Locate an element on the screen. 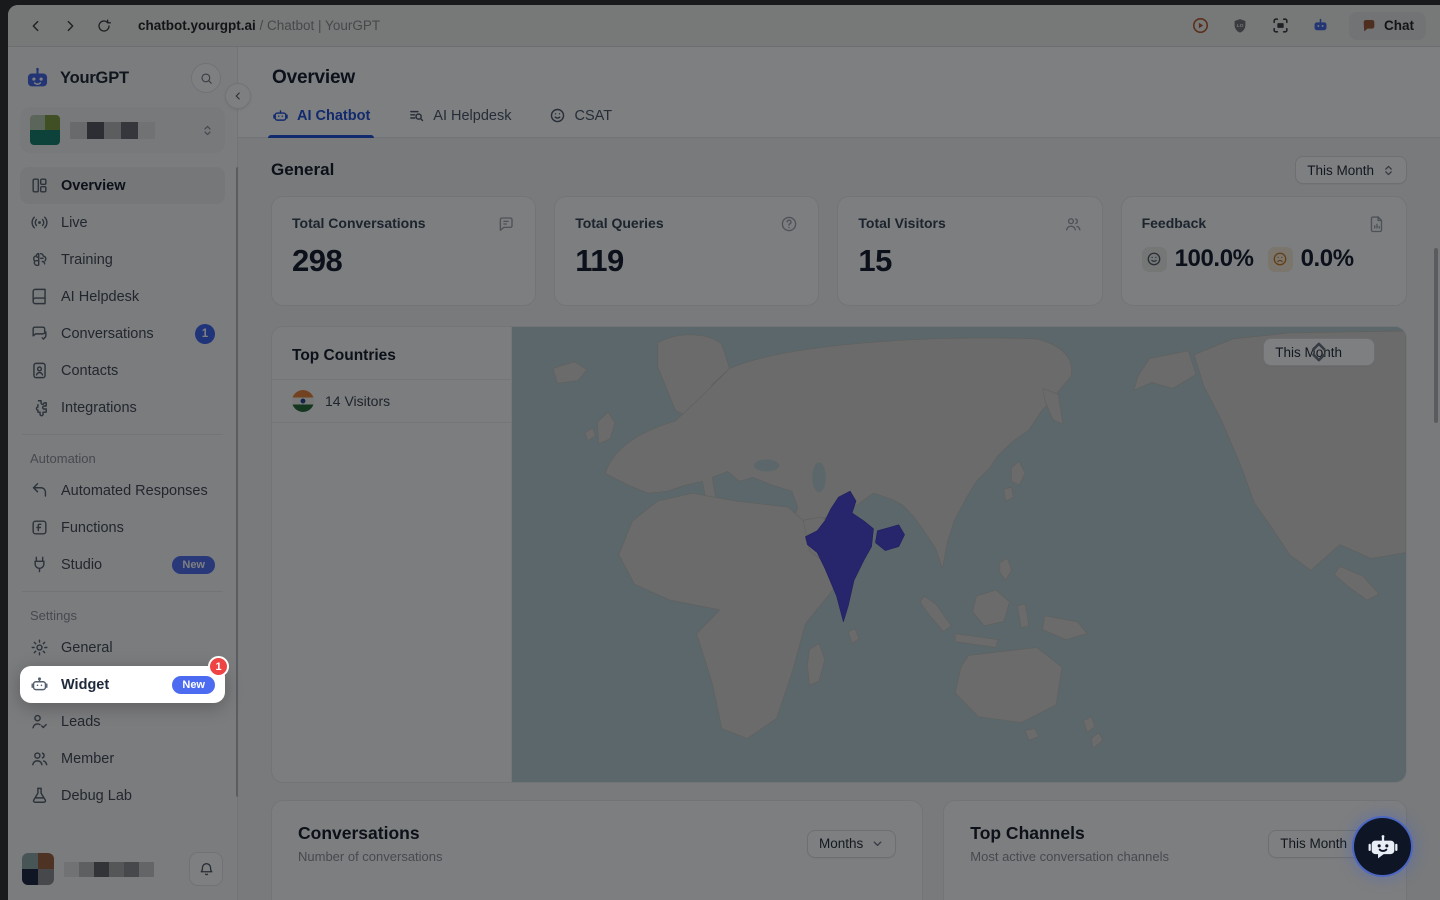 The height and width of the screenshot is (900, 1440). robot-icon is located at coordinates (39, 684).